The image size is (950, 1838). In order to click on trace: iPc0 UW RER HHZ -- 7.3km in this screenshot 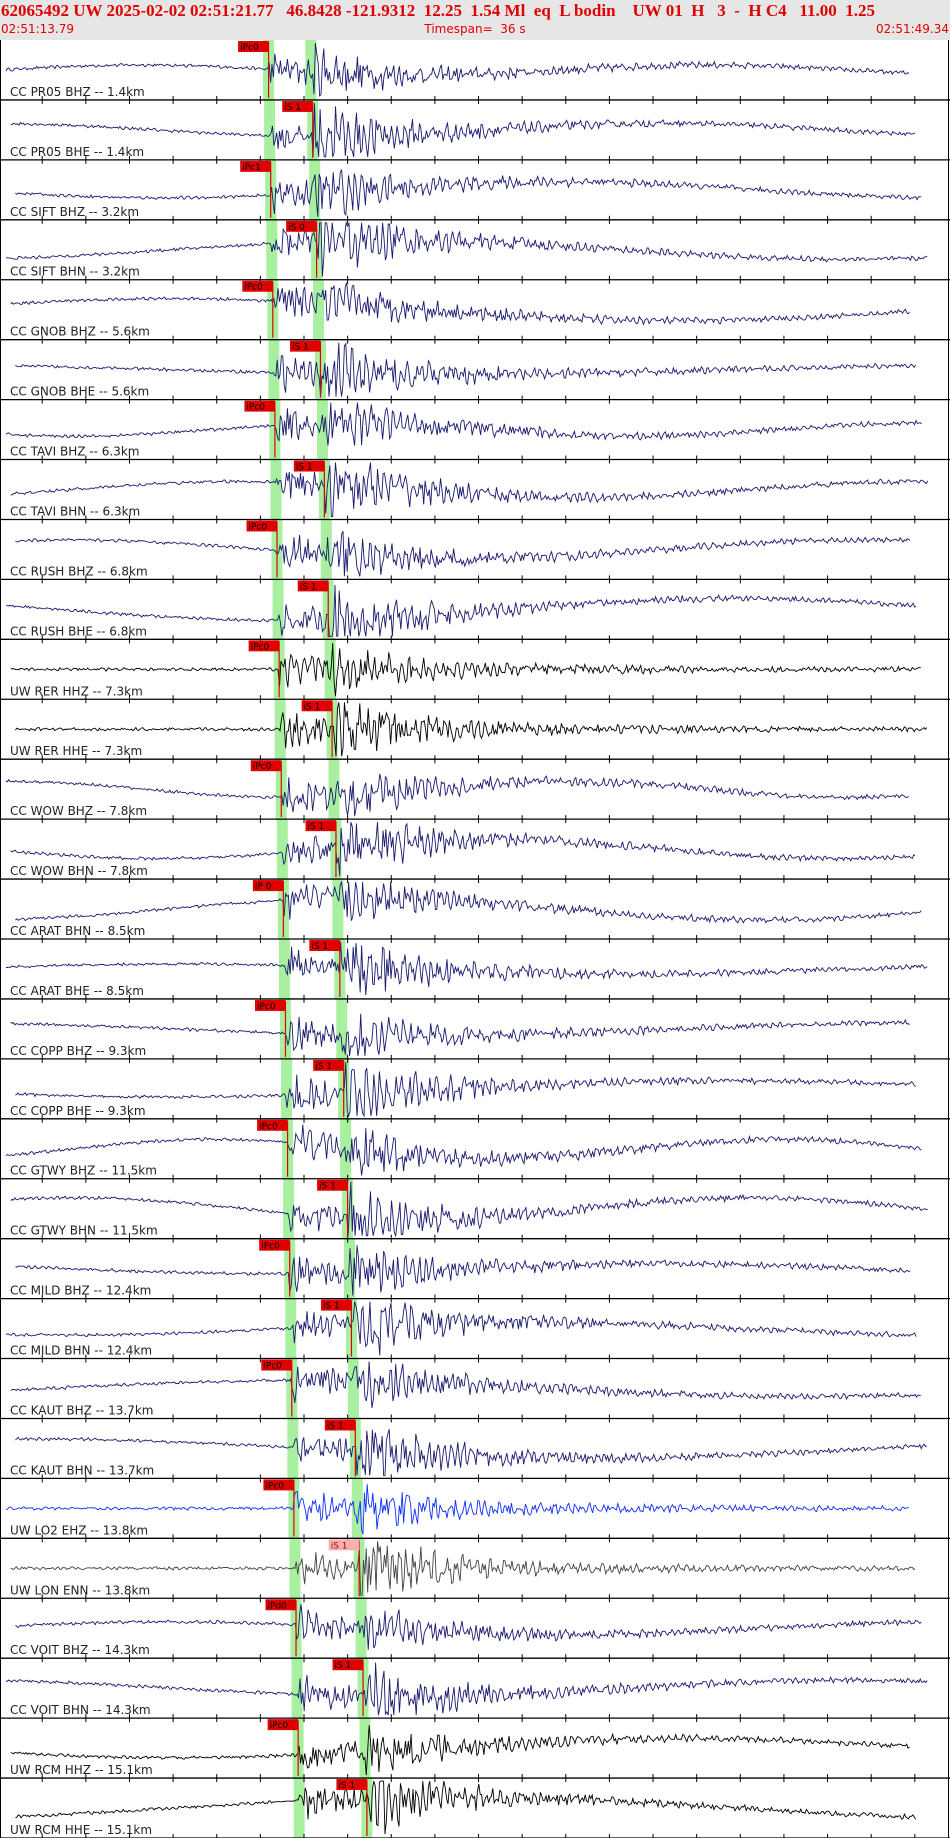, I will do `click(475, 672)`.